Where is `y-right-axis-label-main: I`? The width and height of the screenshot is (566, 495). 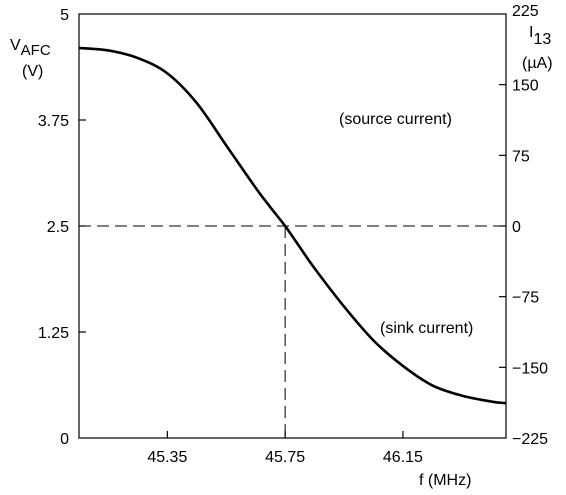 y-right-axis-label-main: I is located at coordinates (531, 32).